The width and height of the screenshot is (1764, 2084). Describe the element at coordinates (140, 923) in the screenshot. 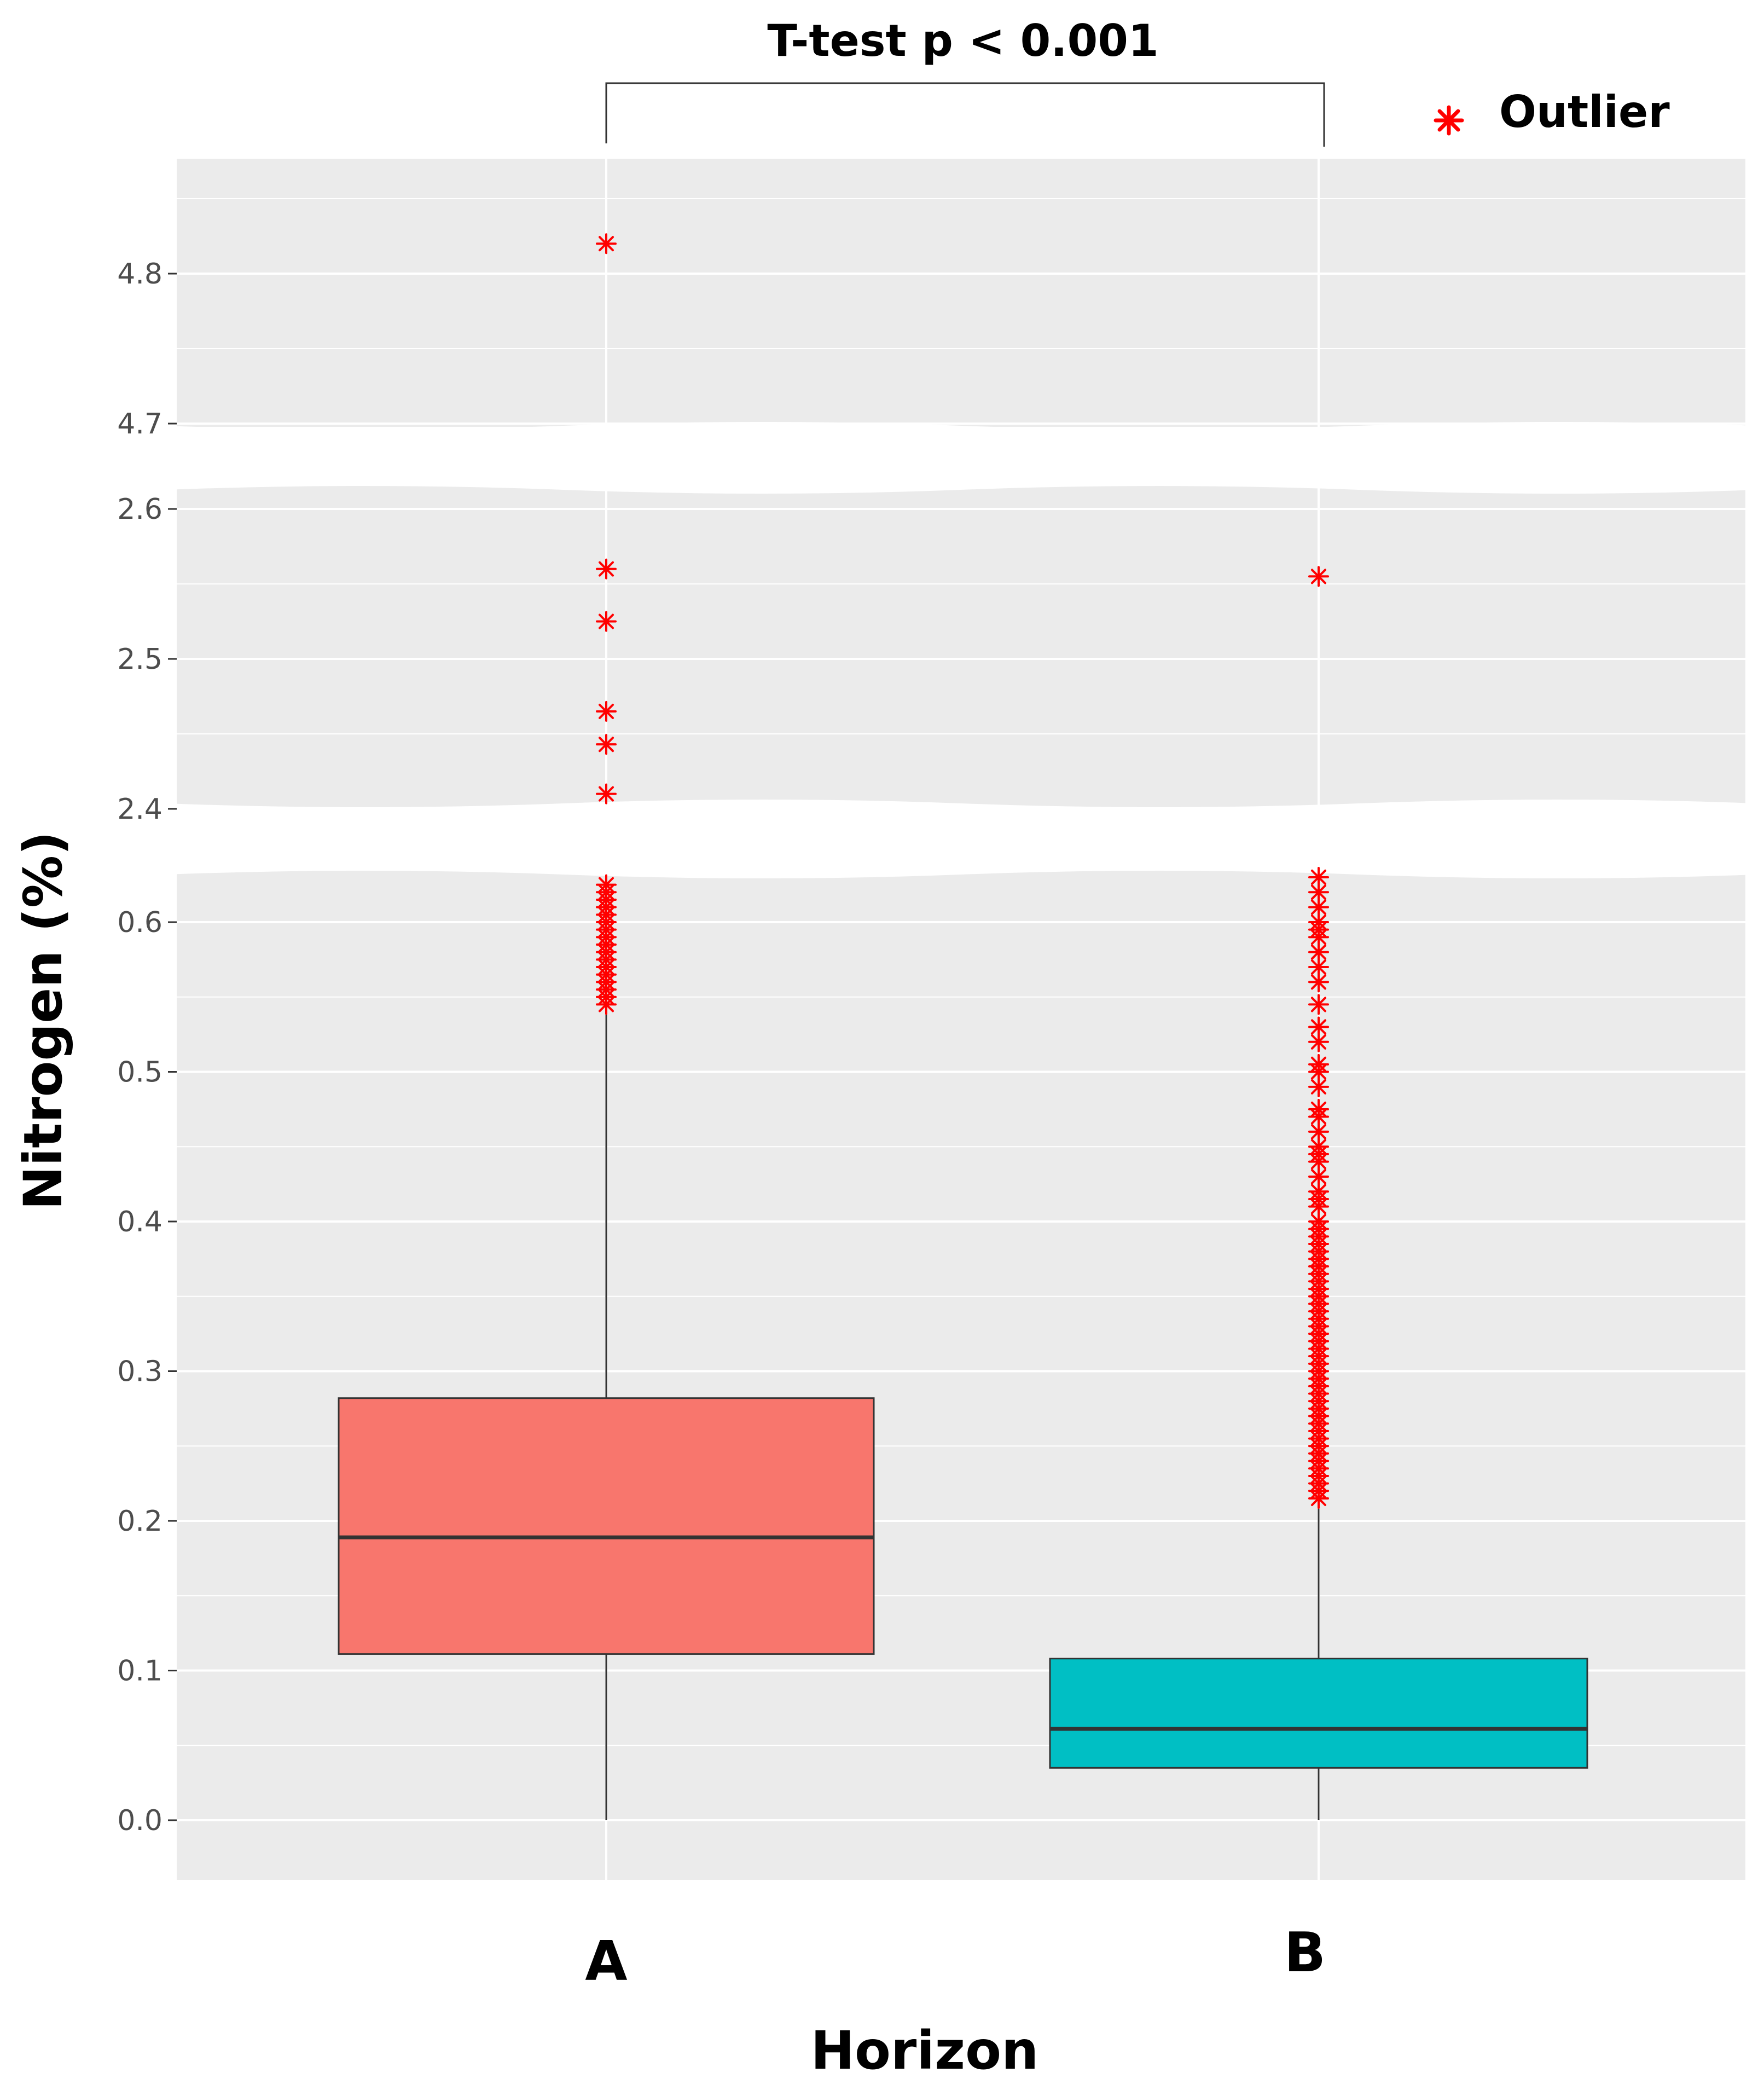

I see `y-tick-label: 0.6` at that location.